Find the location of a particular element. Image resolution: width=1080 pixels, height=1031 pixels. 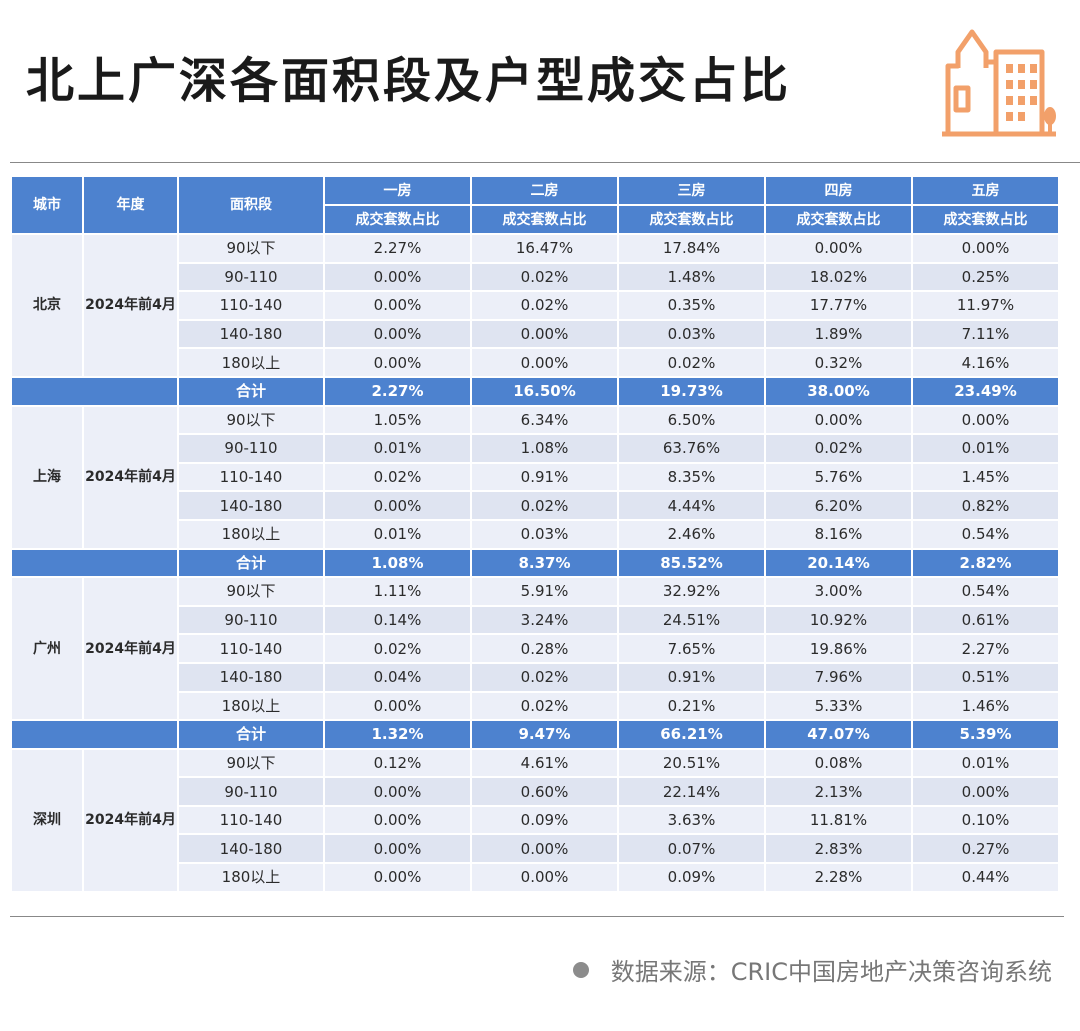

source-note: 数据来源：CRIC中国房地产决策咨询系统 is located at coordinates (812, 969).